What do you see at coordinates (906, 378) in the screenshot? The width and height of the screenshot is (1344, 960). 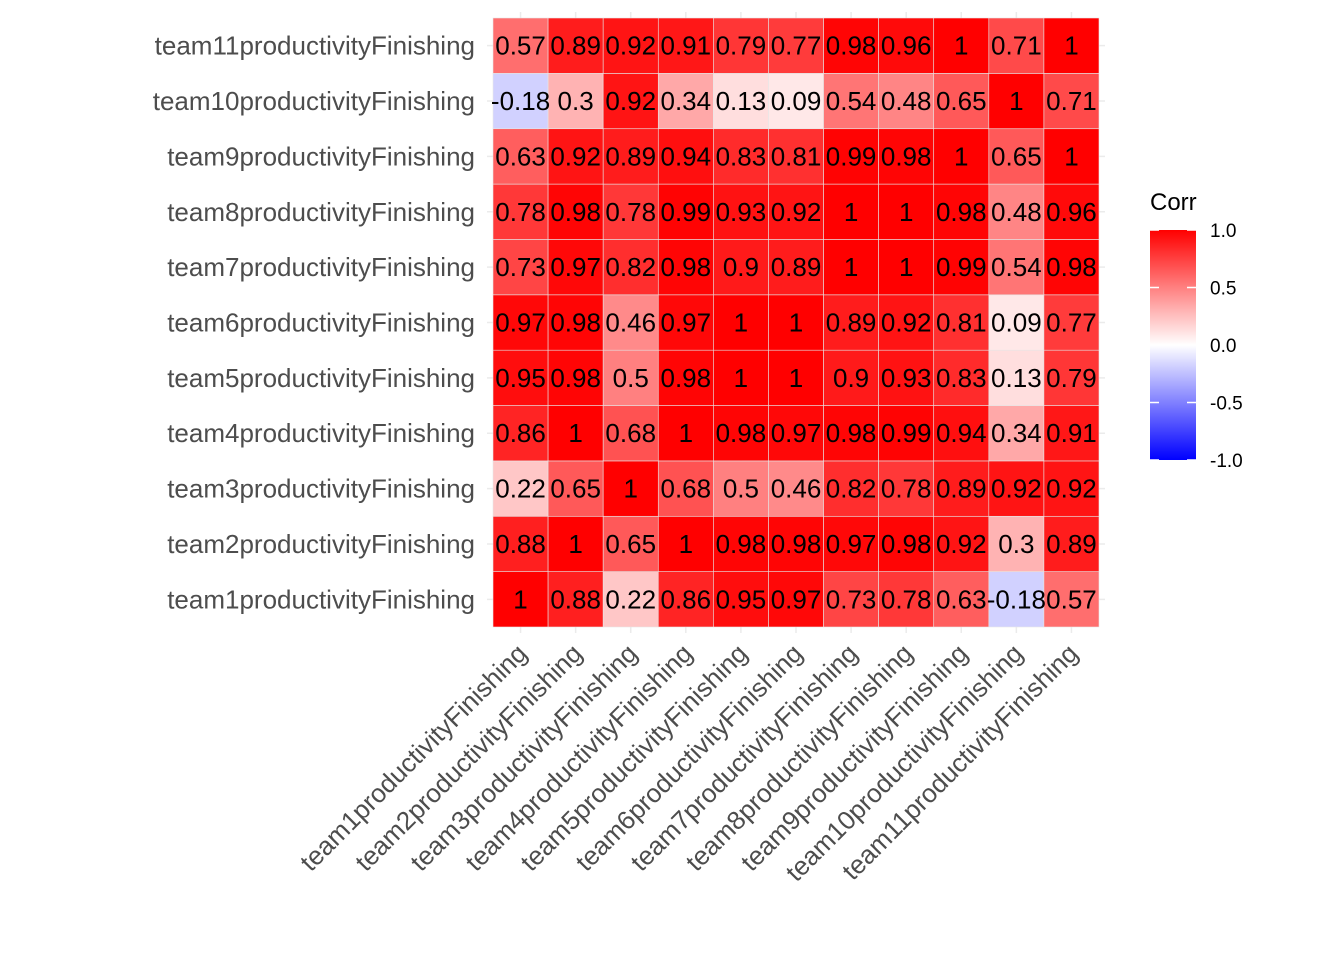 I see `cell-value-label: 0.93` at bounding box center [906, 378].